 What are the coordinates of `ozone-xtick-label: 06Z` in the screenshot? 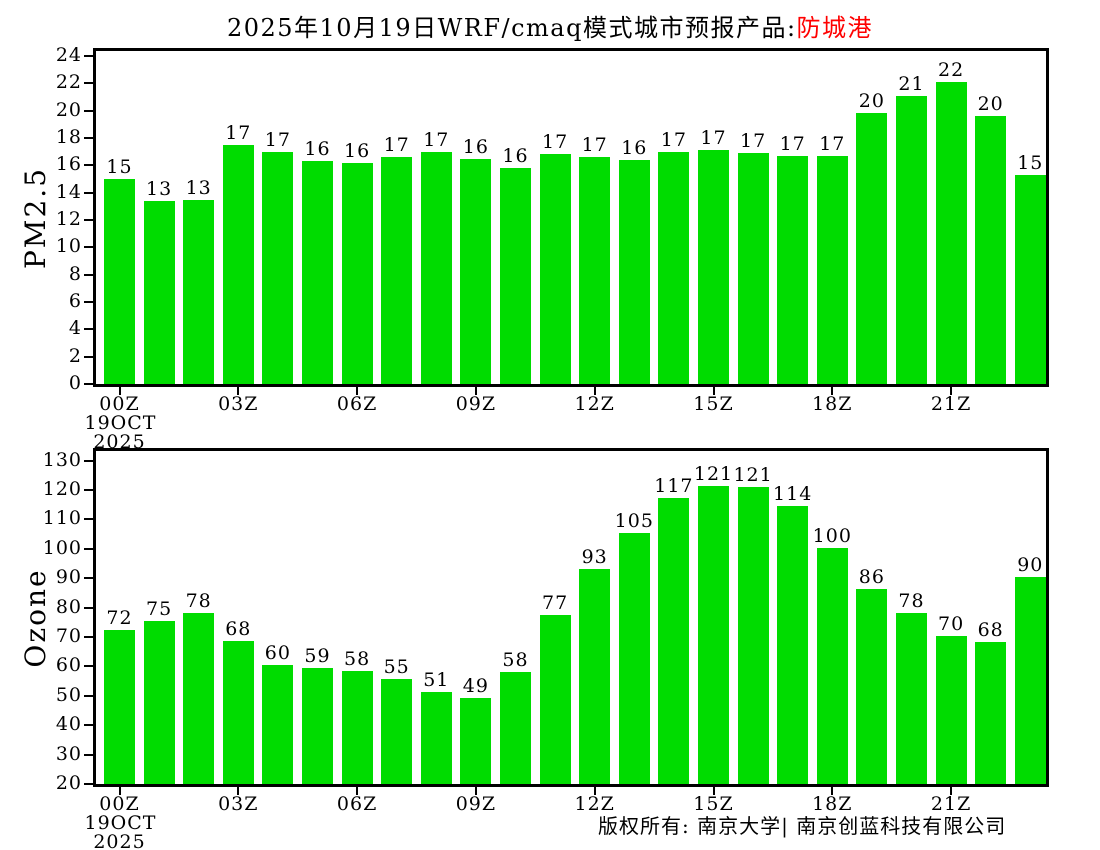 It's located at (357, 804).